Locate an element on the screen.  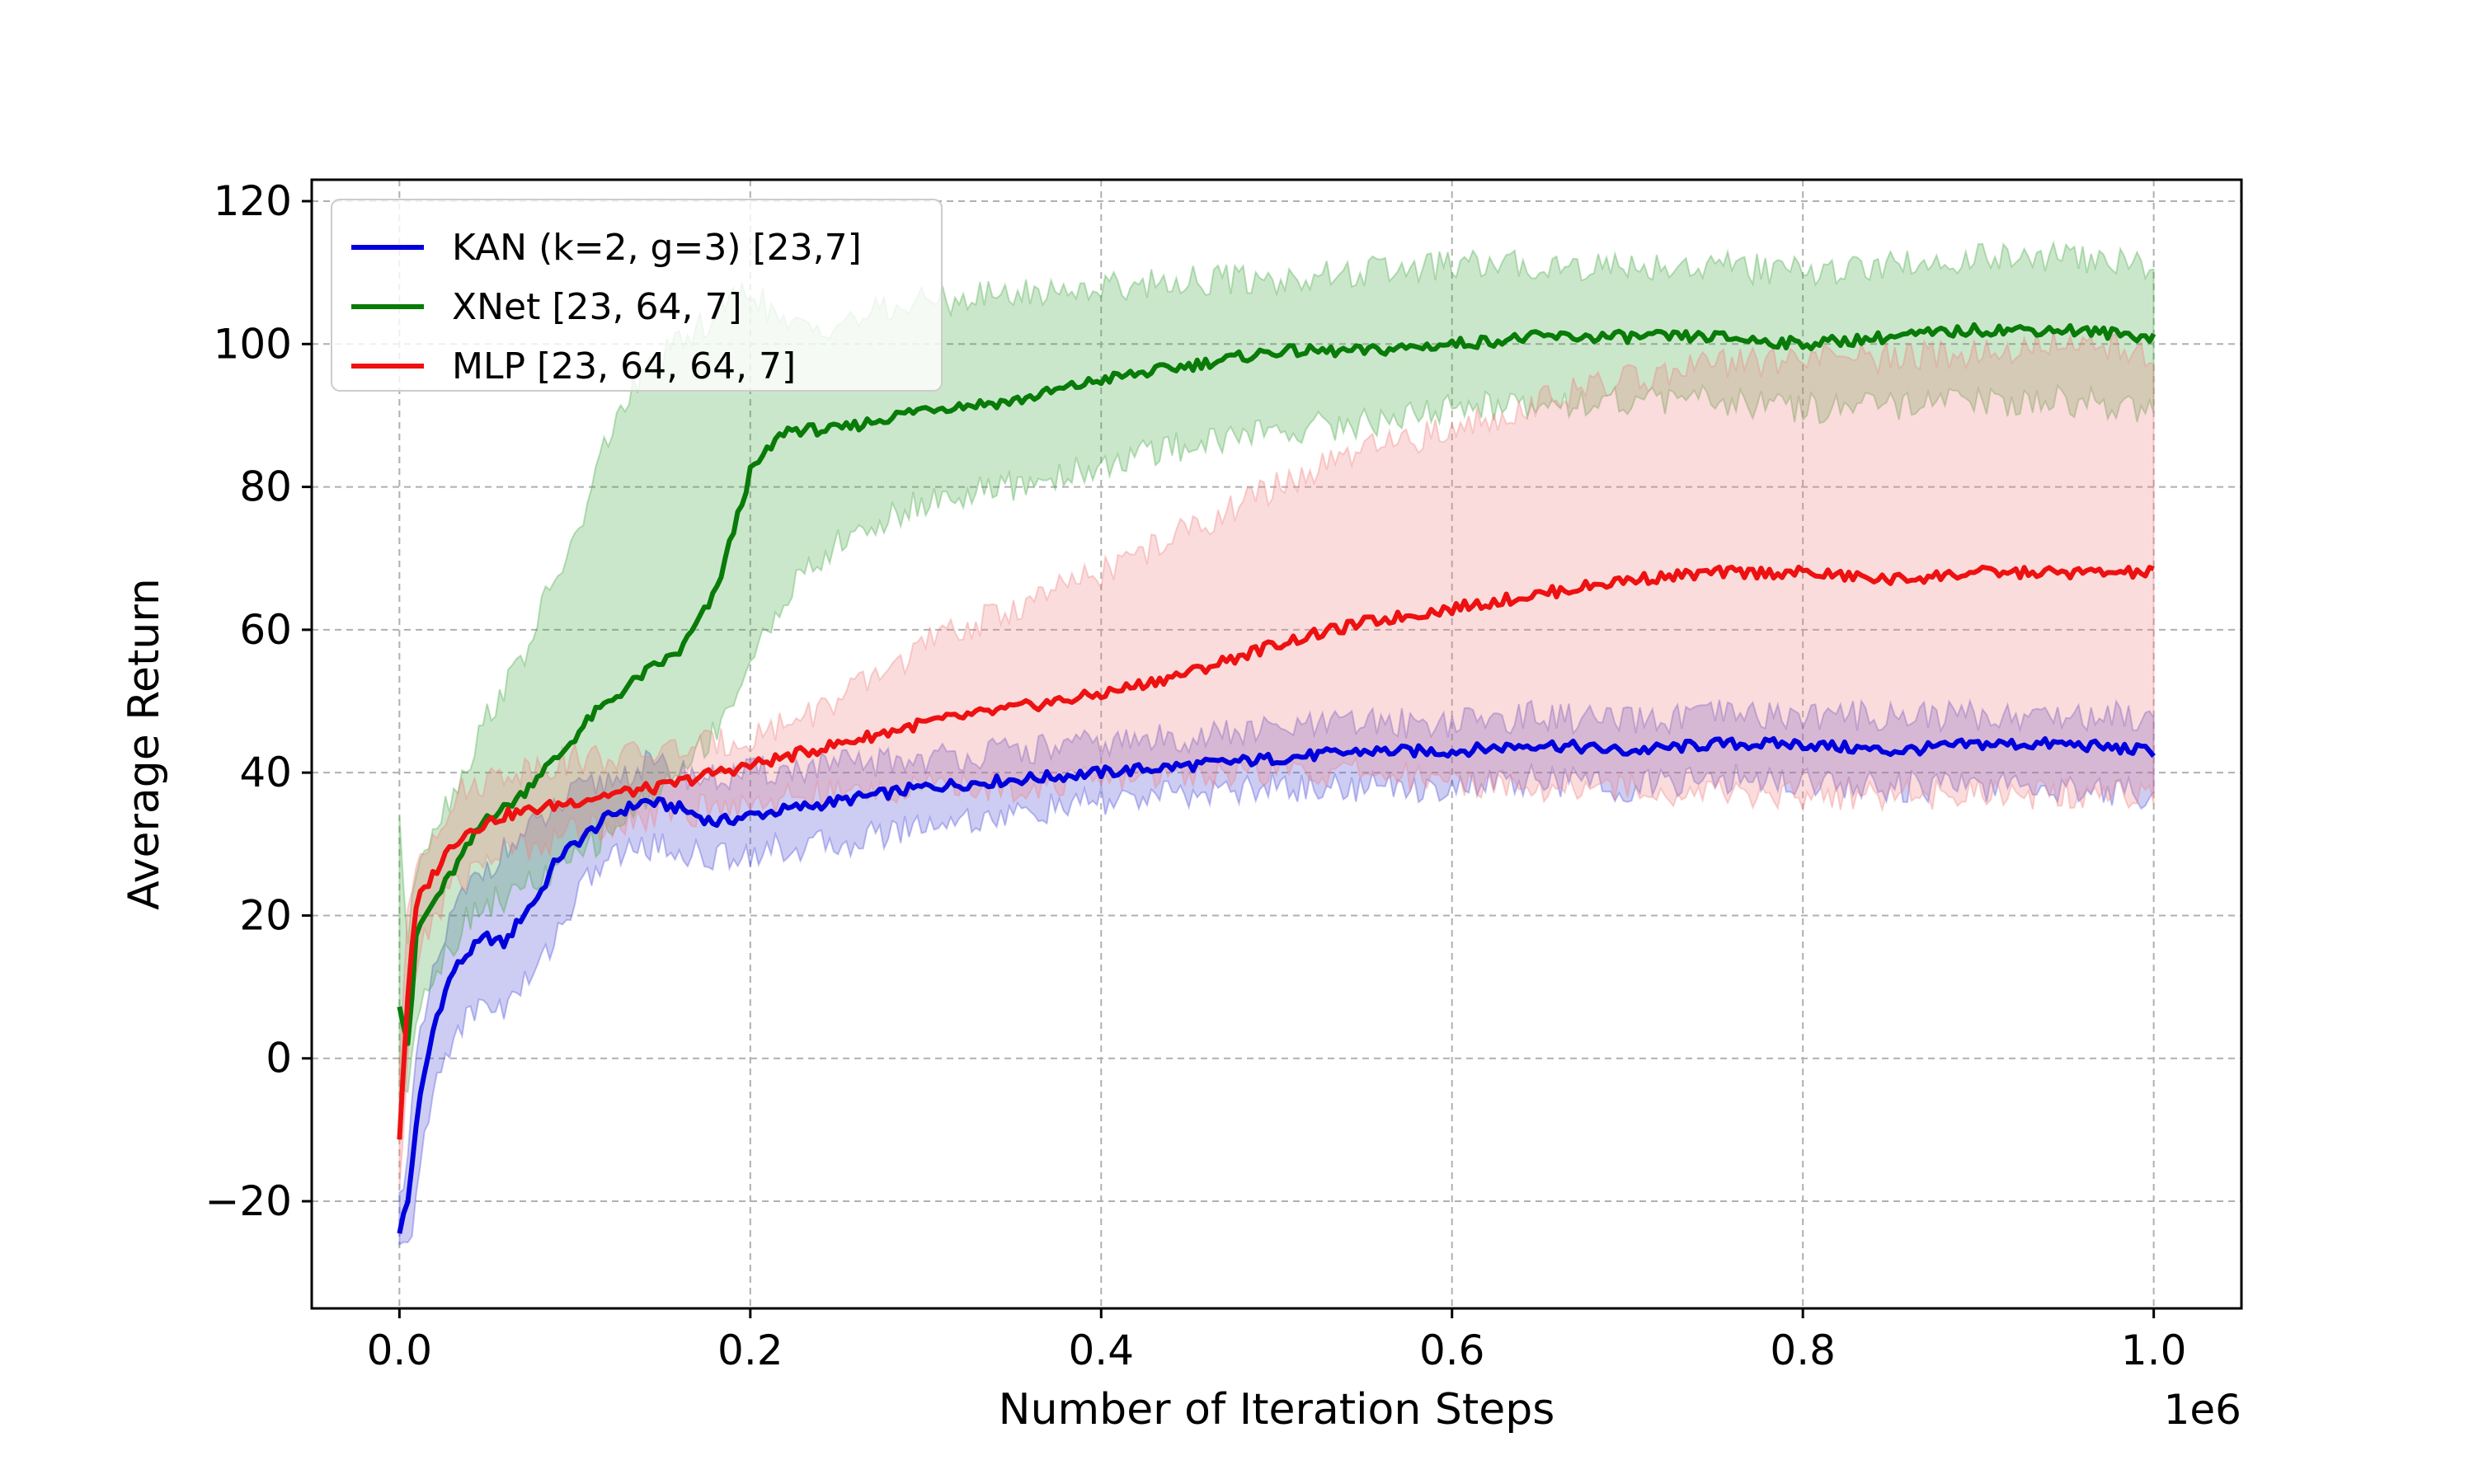
legend-box is located at coordinates (637, 295).